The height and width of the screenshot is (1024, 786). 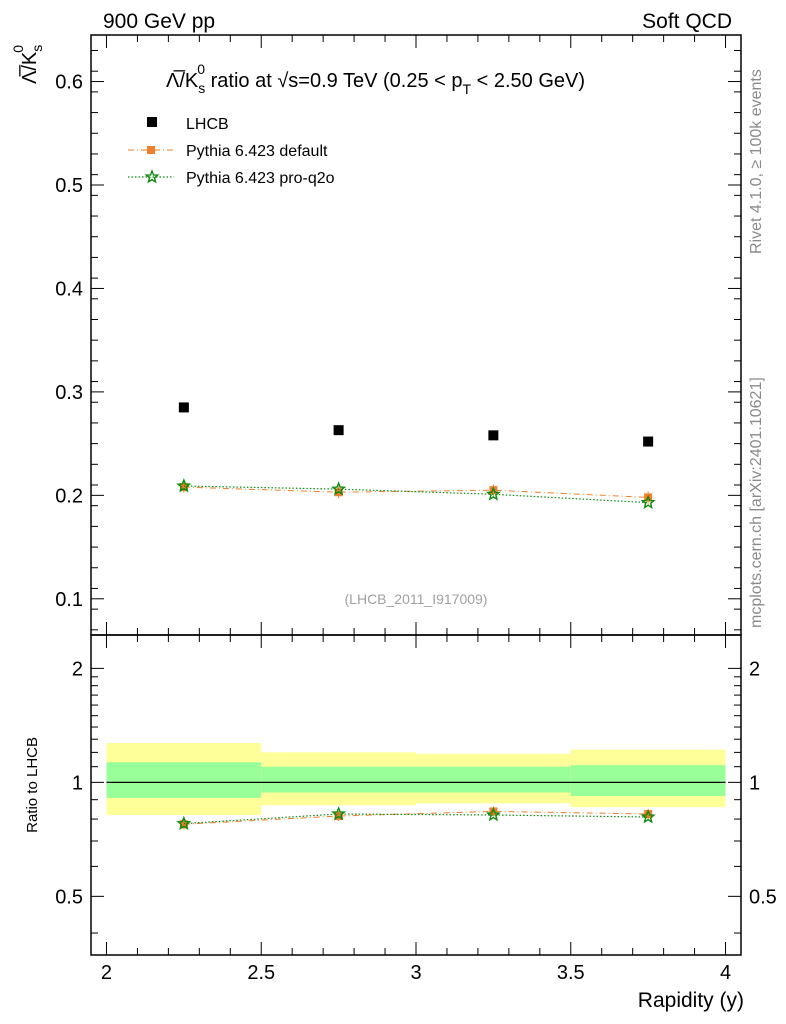 What do you see at coordinates (69, 186) in the screenshot?
I see `main-ytick-label: 0.5` at bounding box center [69, 186].